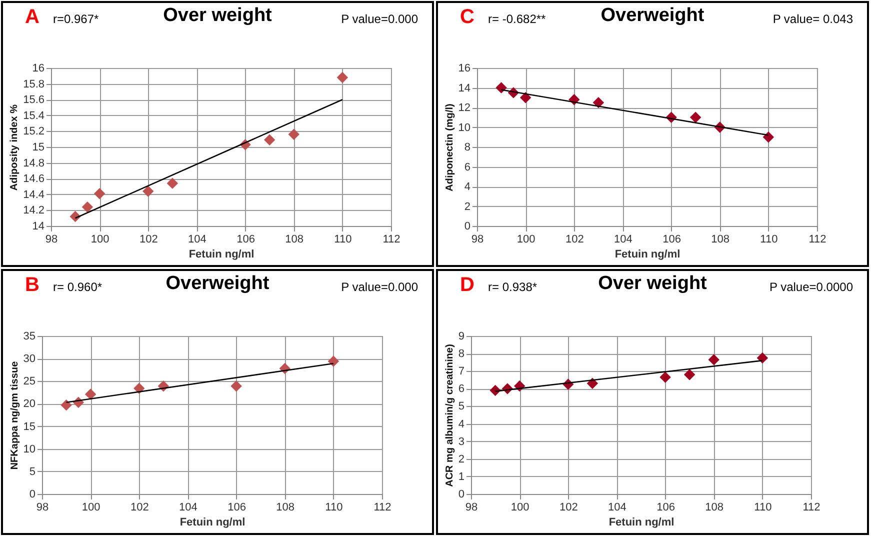 The image size is (871, 537). What do you see at coordinates (467, 17) in the screenshot?
I see `text: C` at bounding box center [467, 17].